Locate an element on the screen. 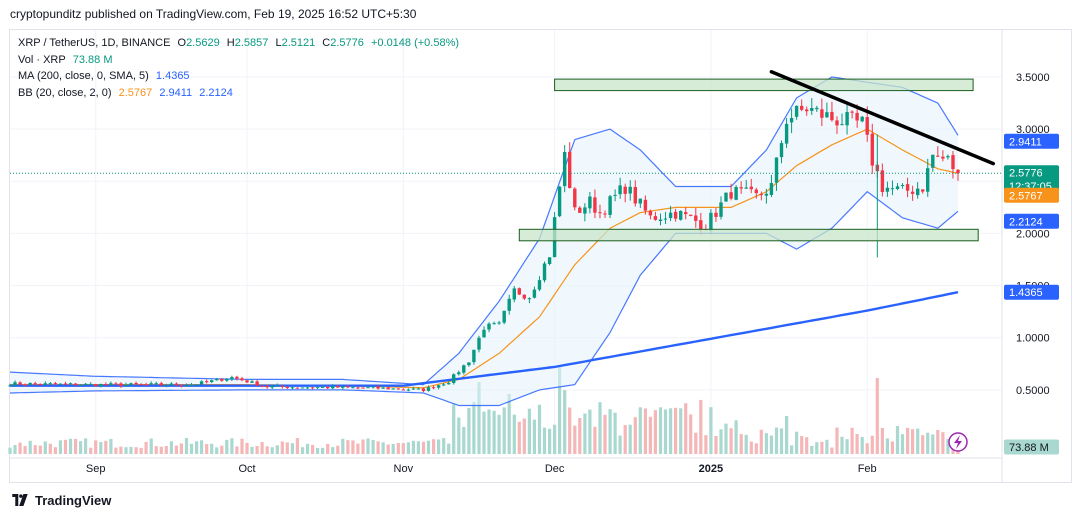 This screenshot has width=1080, height=518. legend-ma-label: MA (200, close, 0, SMA, 5) is located at coordinates (83, 76).